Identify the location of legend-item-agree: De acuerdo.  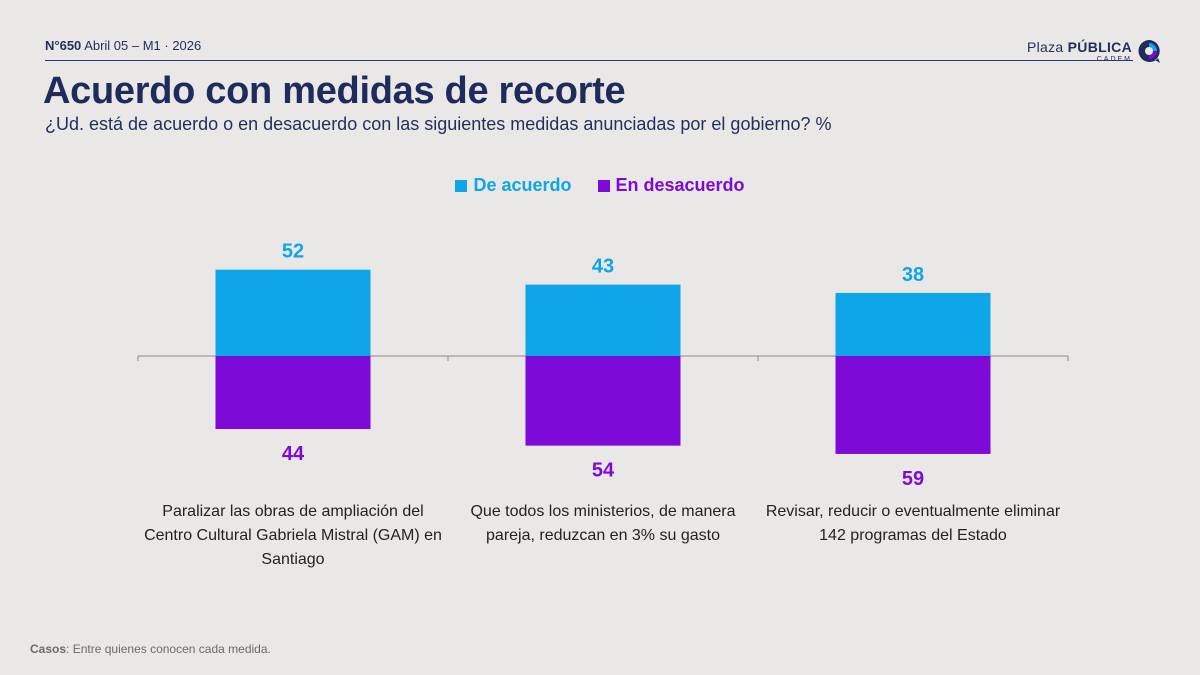
(513, 185).